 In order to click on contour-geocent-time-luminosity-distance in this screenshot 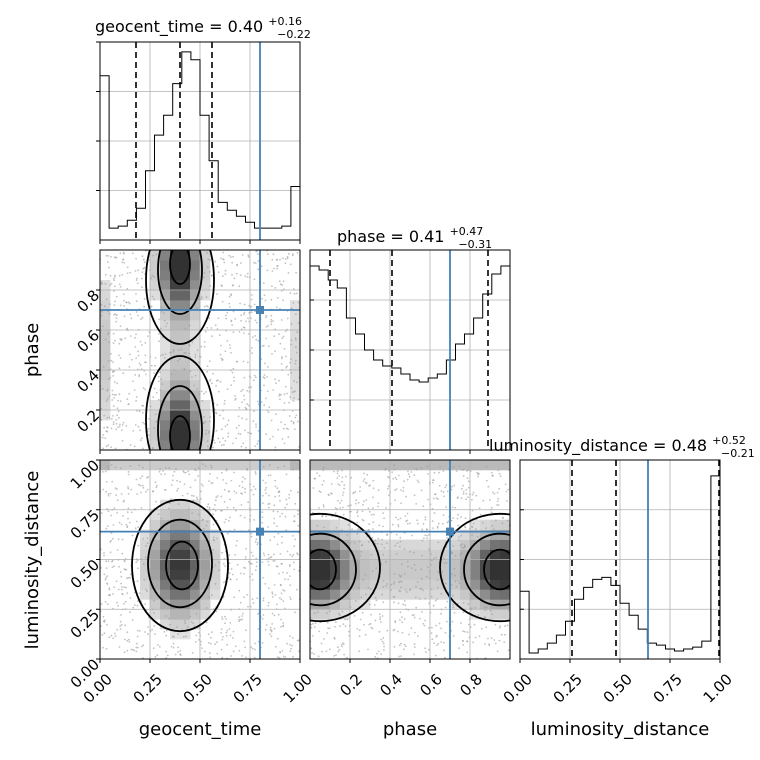, I will do `click(182, 565)`.